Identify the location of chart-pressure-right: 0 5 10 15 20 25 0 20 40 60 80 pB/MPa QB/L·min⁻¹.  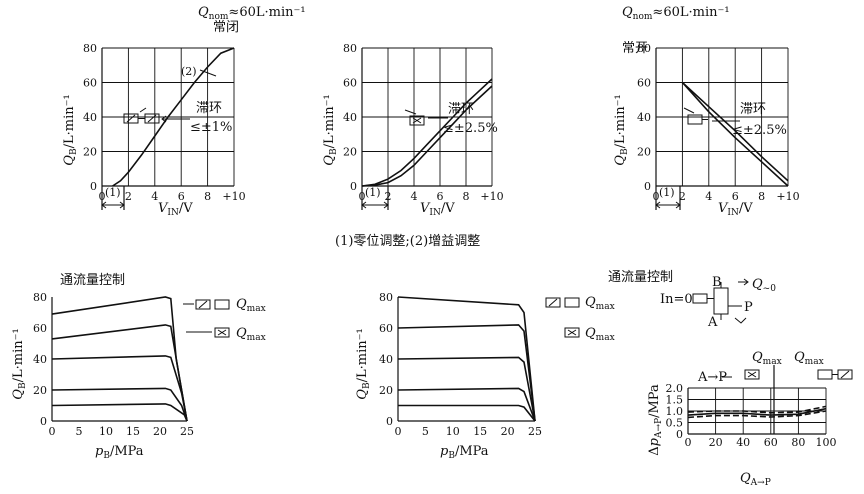
(448, 376).